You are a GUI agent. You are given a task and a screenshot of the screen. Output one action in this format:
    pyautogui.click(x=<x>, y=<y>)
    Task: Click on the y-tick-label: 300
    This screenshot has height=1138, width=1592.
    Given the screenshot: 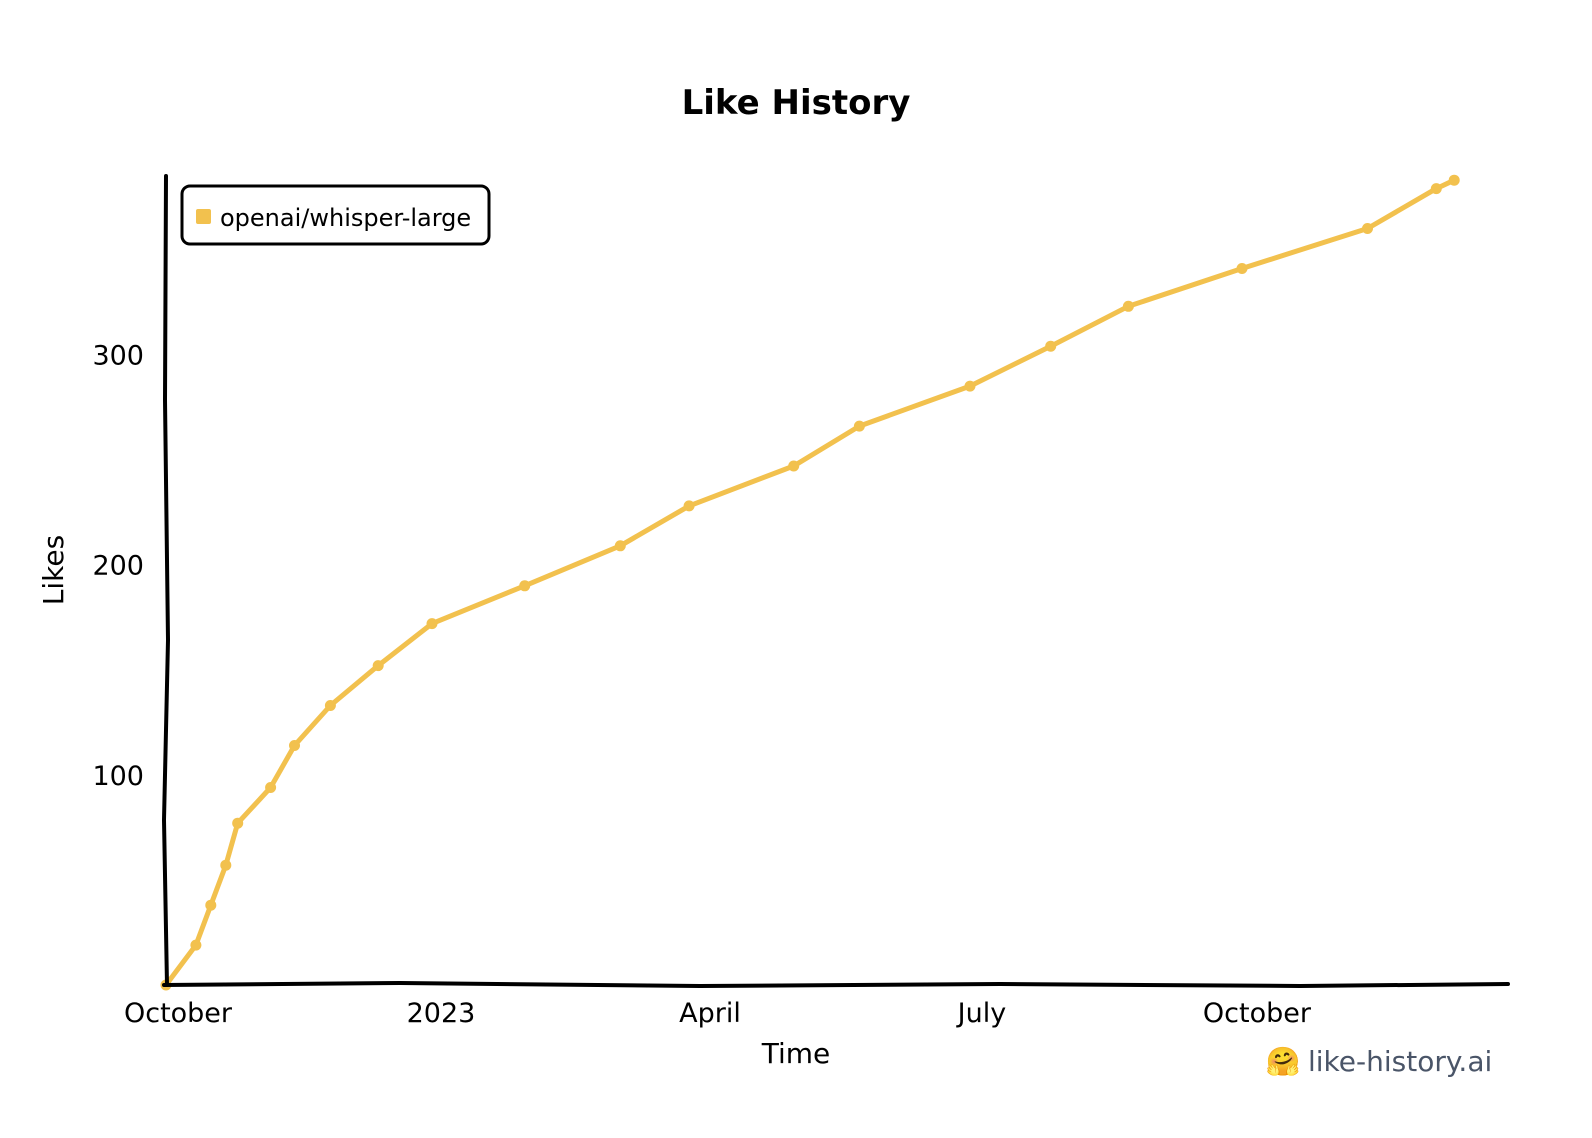 What is the action you would take?
    pyautogui.click(x=118, y=356)
    